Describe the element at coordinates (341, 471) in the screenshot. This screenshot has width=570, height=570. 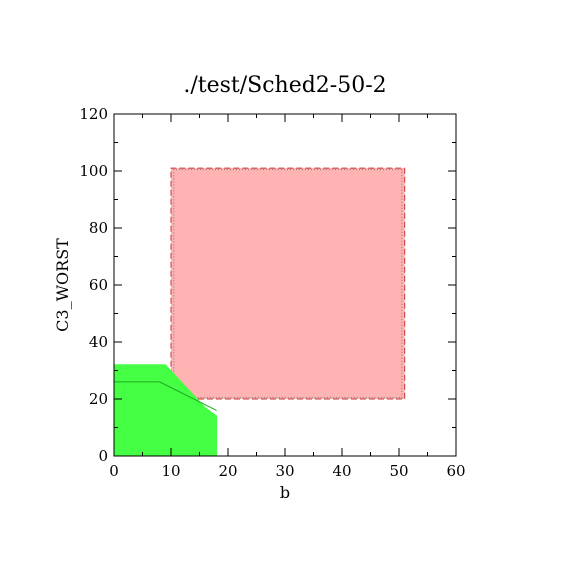
I see `x-tick-label: 40` at that location.